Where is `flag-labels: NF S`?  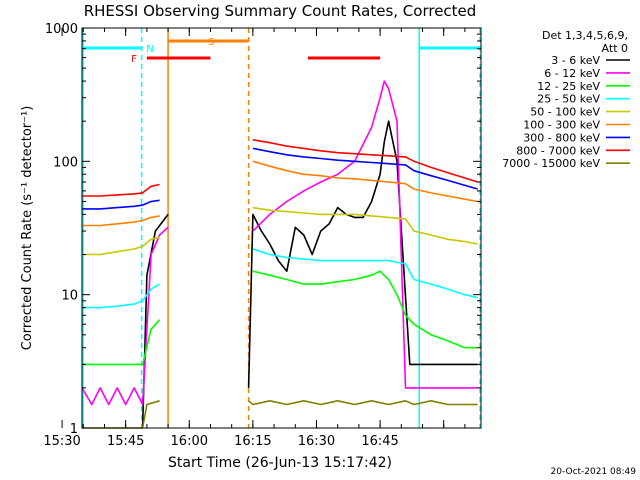
flag-labels: NF S is located at coordinates (172, 51).